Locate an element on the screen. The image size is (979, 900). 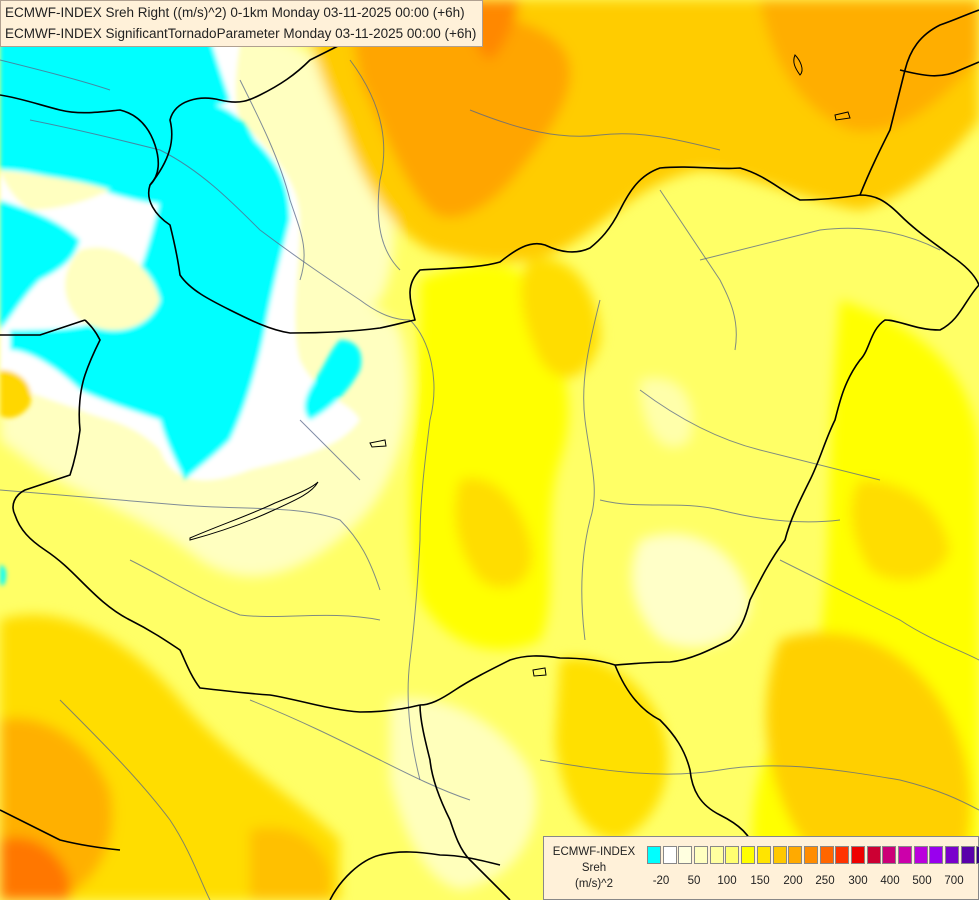
legend-tick-label: 250 is located at coordinates (825, 881).